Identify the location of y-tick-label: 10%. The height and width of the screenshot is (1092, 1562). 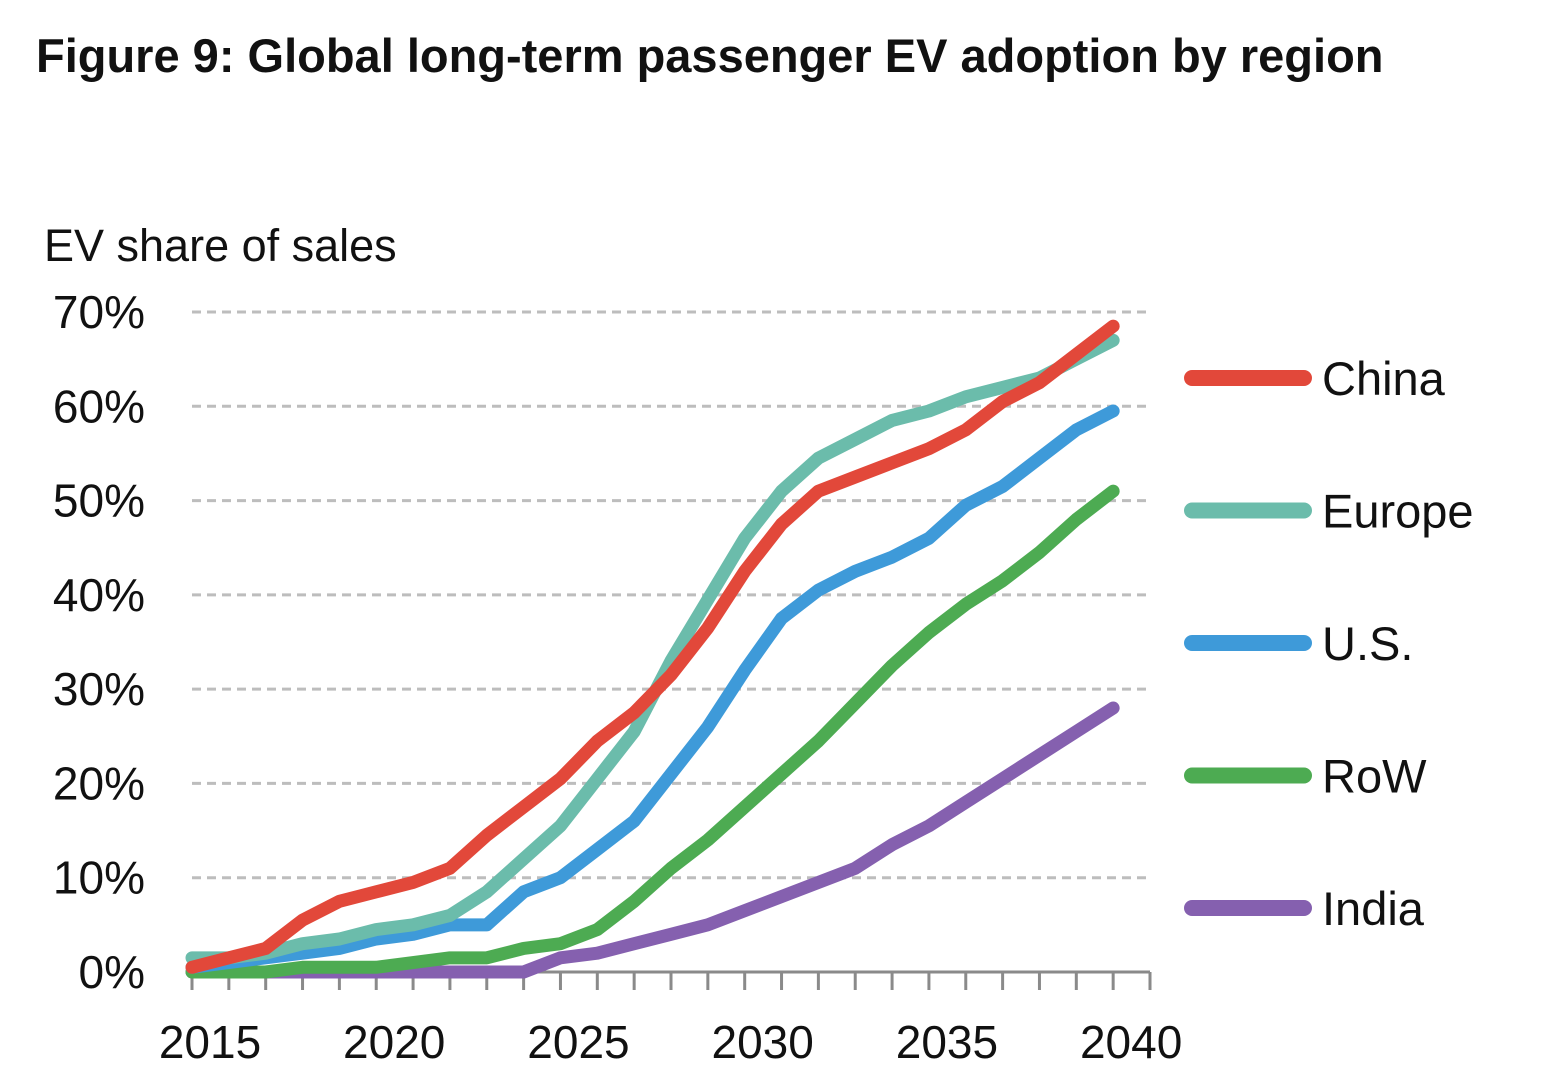
(99, 878).